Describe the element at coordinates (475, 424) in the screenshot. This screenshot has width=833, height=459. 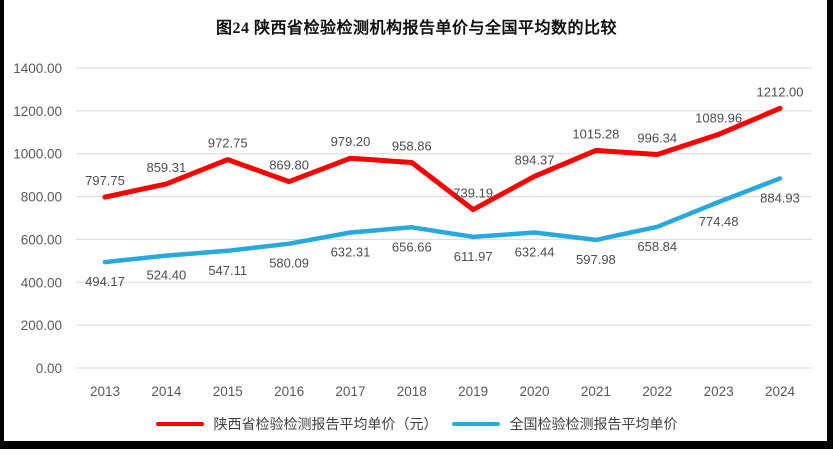
I see `legend-line-swatch-blue` at that location.